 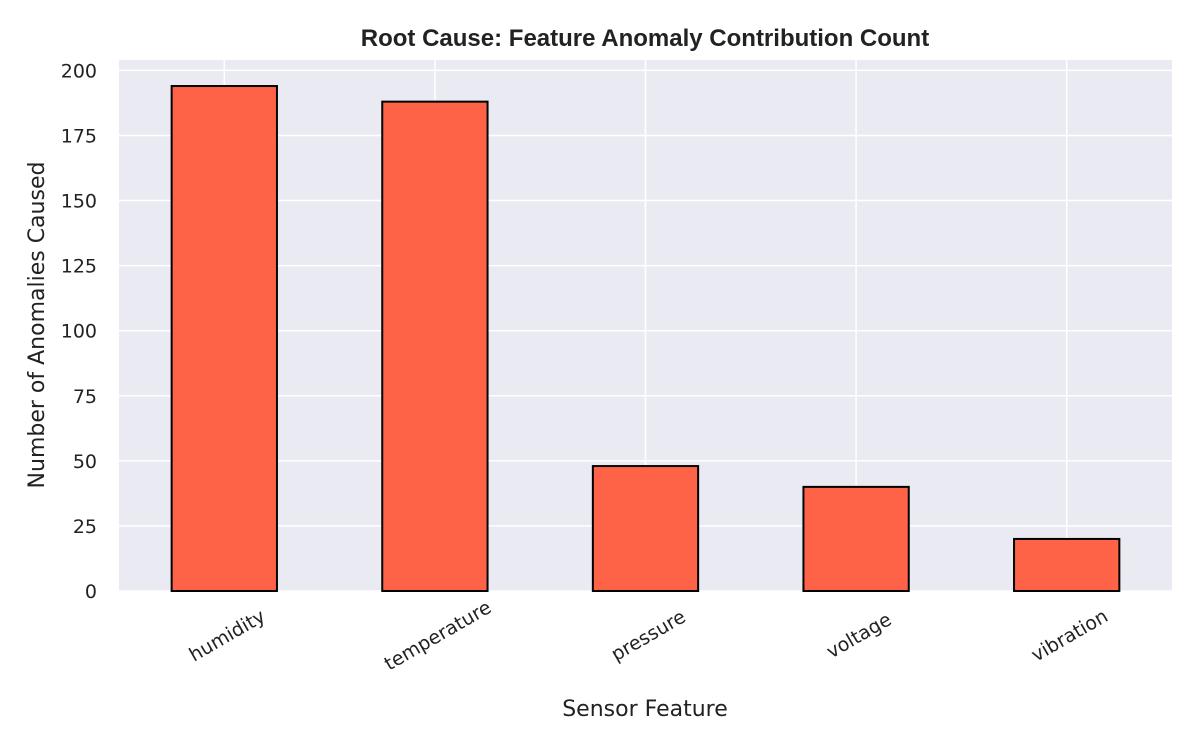 What do you see at coordinates (856, 538) in the screenshot?
I see `bar-voltage` at bounding box center [856, 538].